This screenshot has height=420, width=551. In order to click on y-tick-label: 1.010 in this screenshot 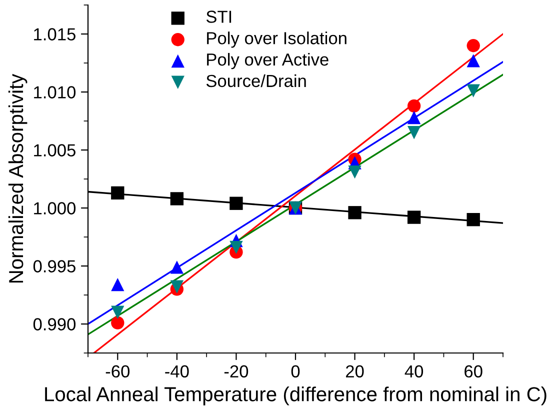, I will do `click(55, 92)`.